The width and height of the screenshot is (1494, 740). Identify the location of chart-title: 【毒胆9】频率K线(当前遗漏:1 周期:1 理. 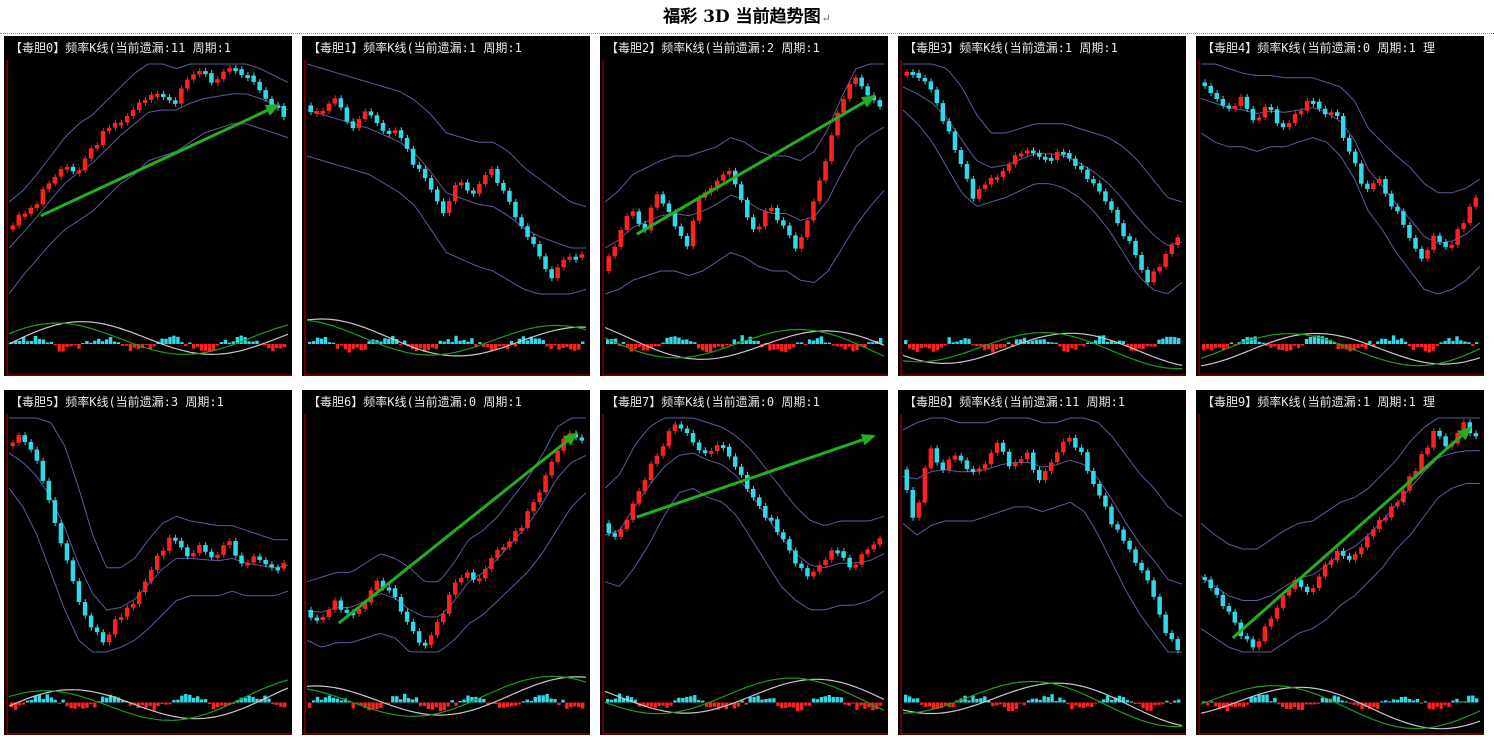
(1319, 402).